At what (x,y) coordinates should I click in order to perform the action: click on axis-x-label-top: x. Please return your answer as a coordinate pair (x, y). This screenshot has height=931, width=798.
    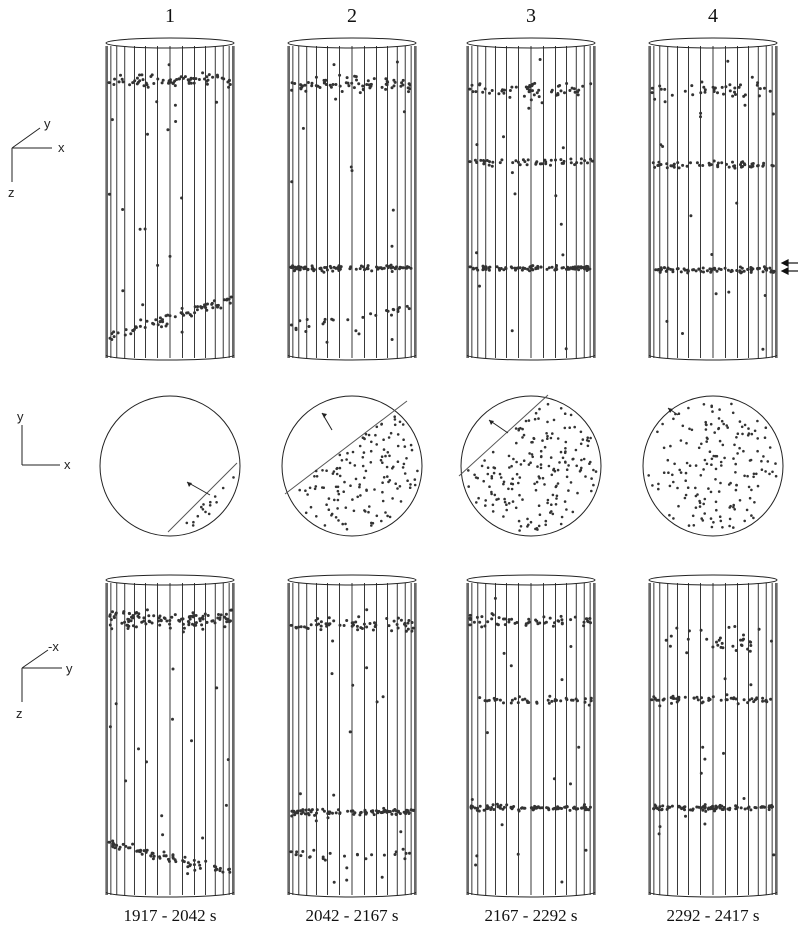
    Looking at the image, I should click on (61, 147).